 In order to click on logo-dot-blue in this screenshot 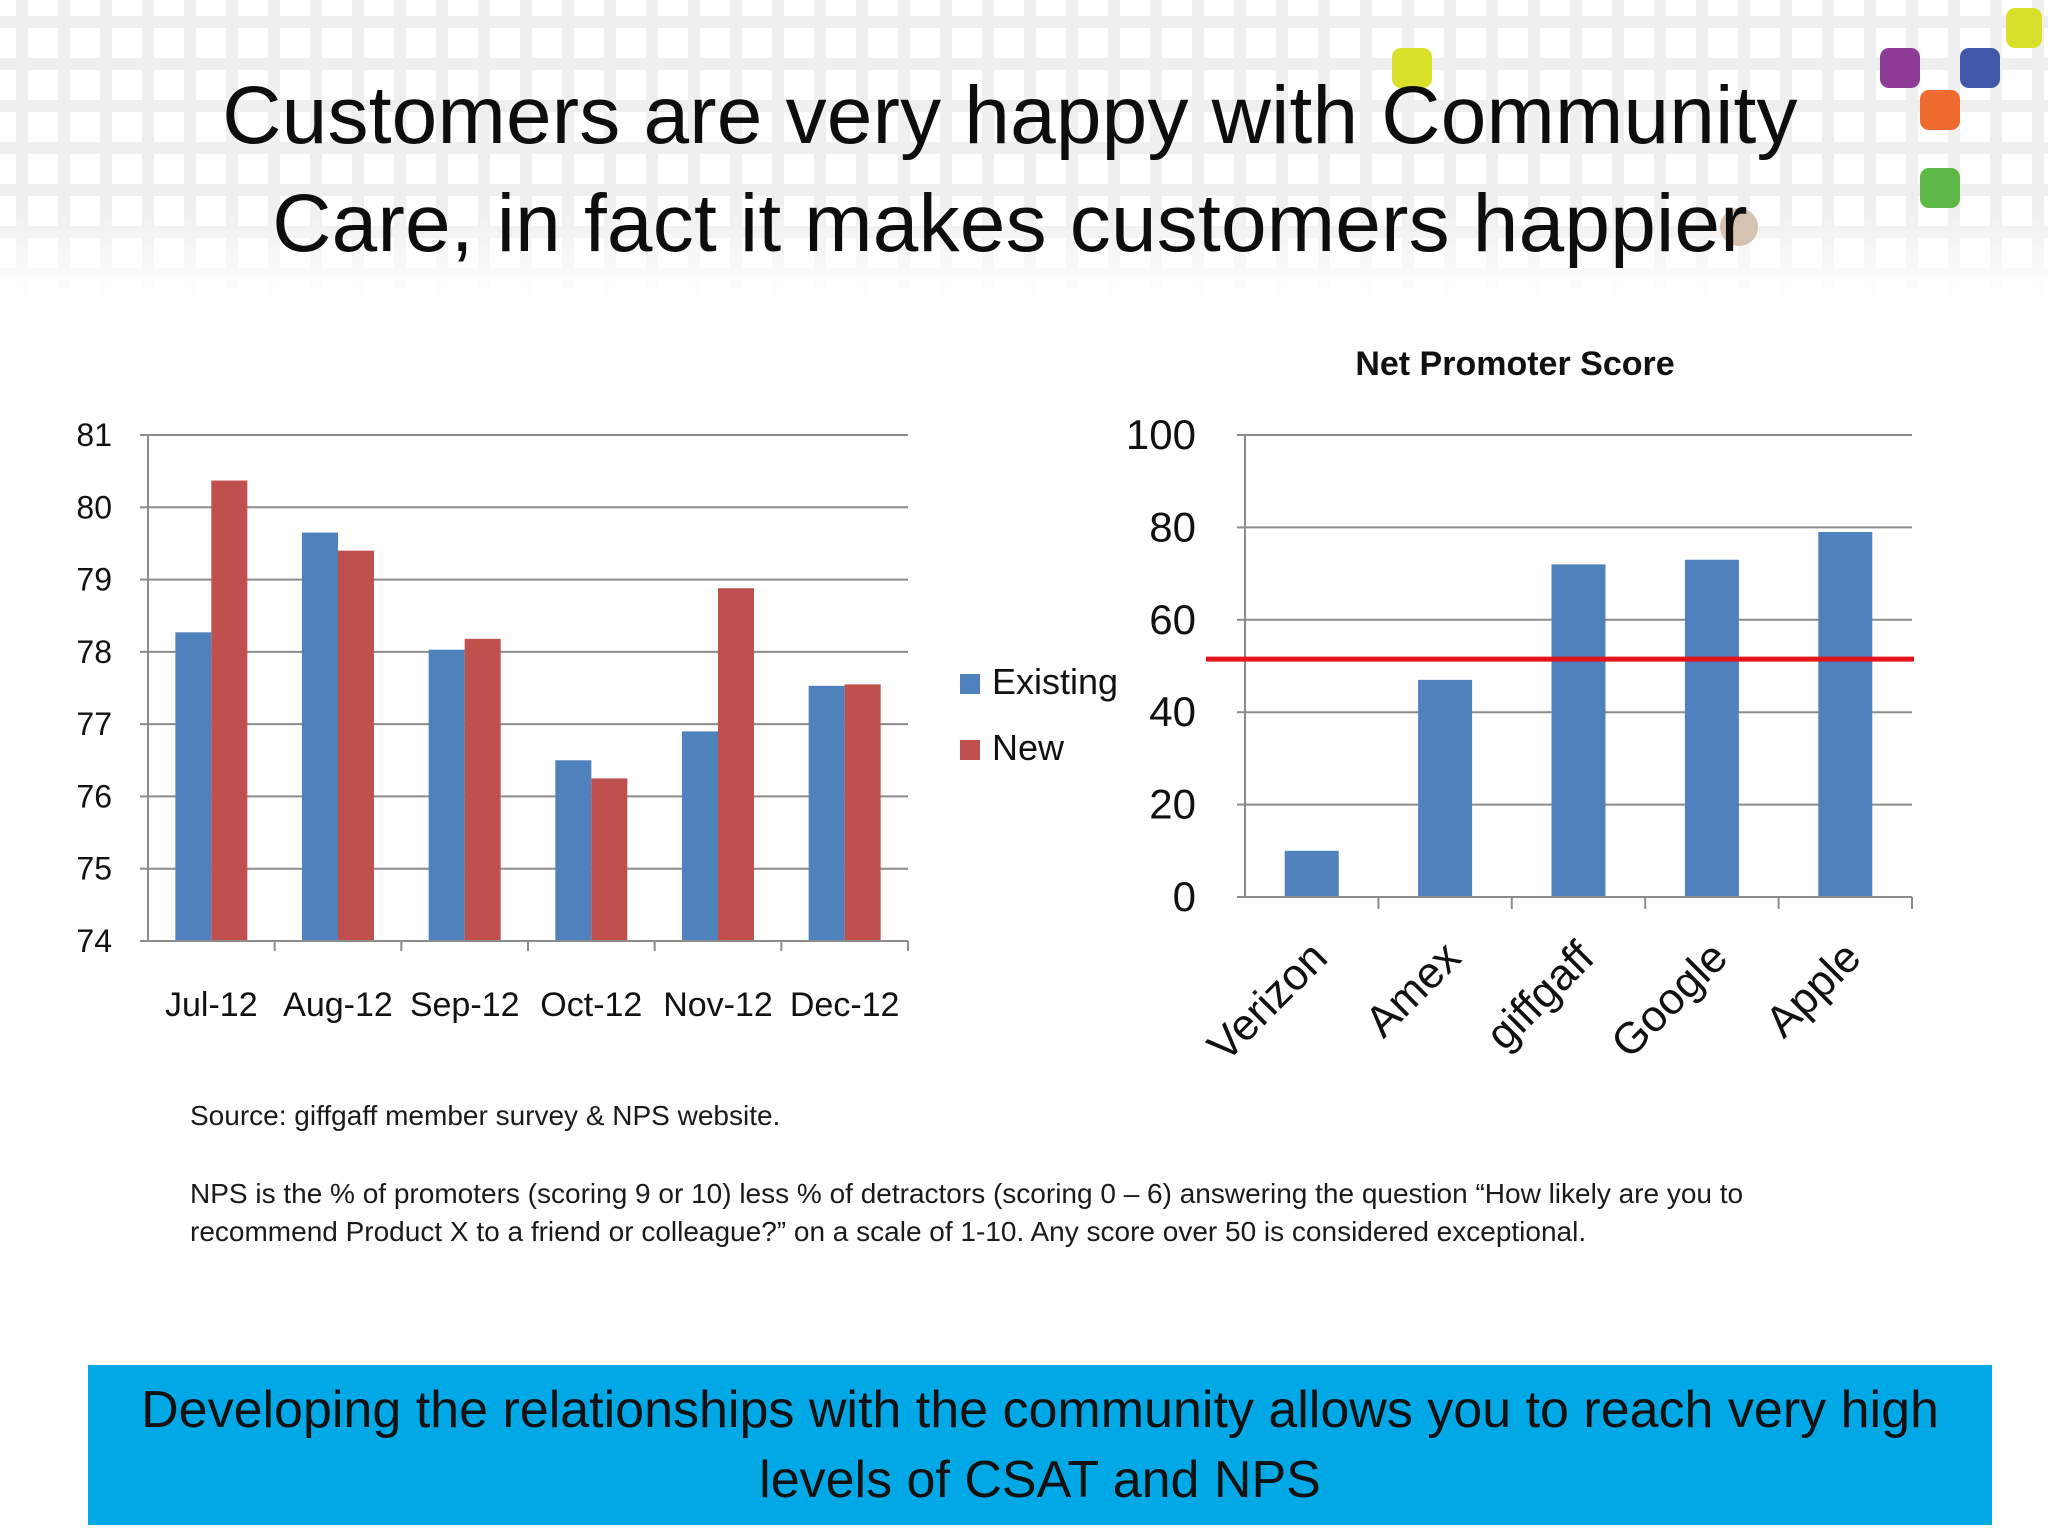, I will do `click(1980, 68)`.